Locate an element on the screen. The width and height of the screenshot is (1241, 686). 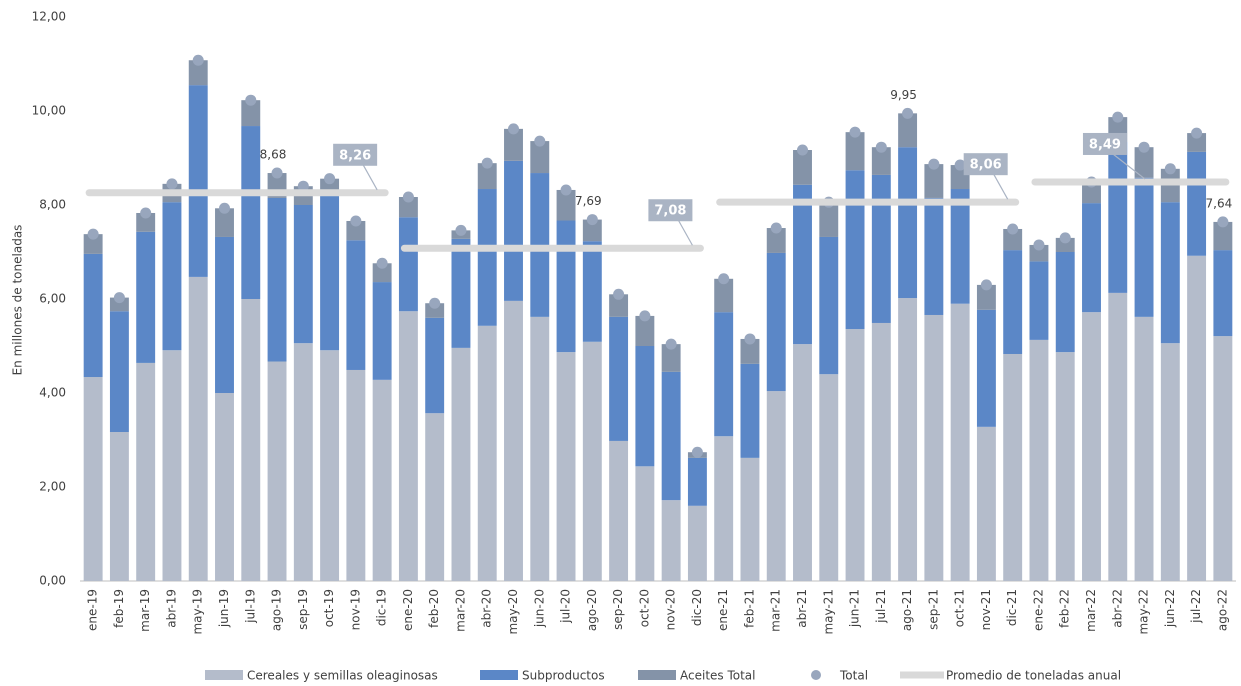
x-tick-label: sep-19 is located at coordinates (303, 609).